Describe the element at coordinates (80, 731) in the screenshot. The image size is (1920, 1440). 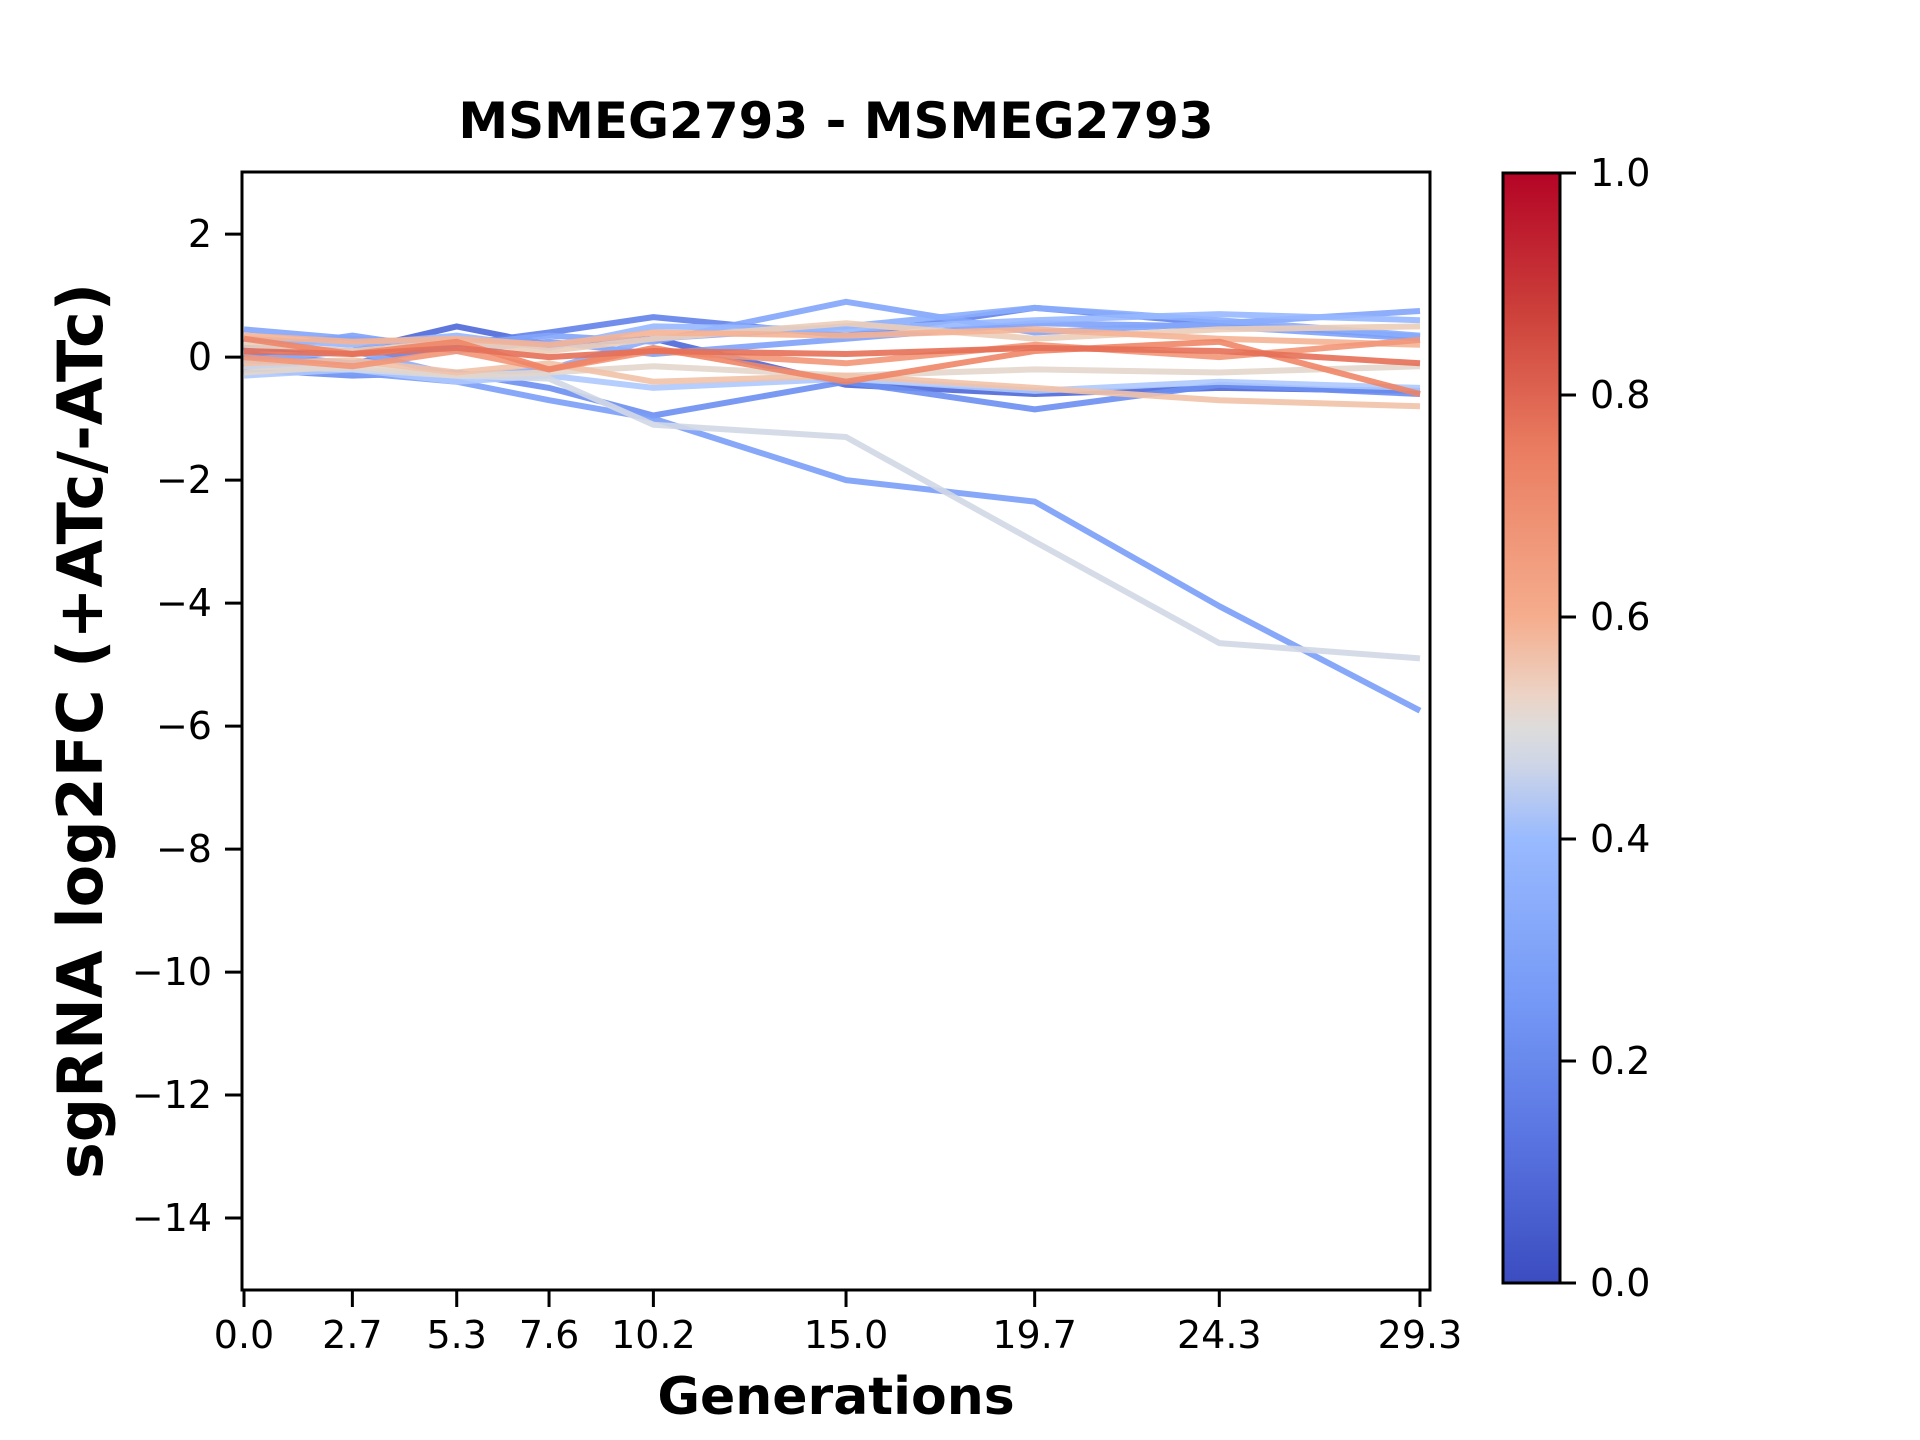
I see `y-axis-label: sgRNA log2FC (+ATc/-ATc)` at that location.